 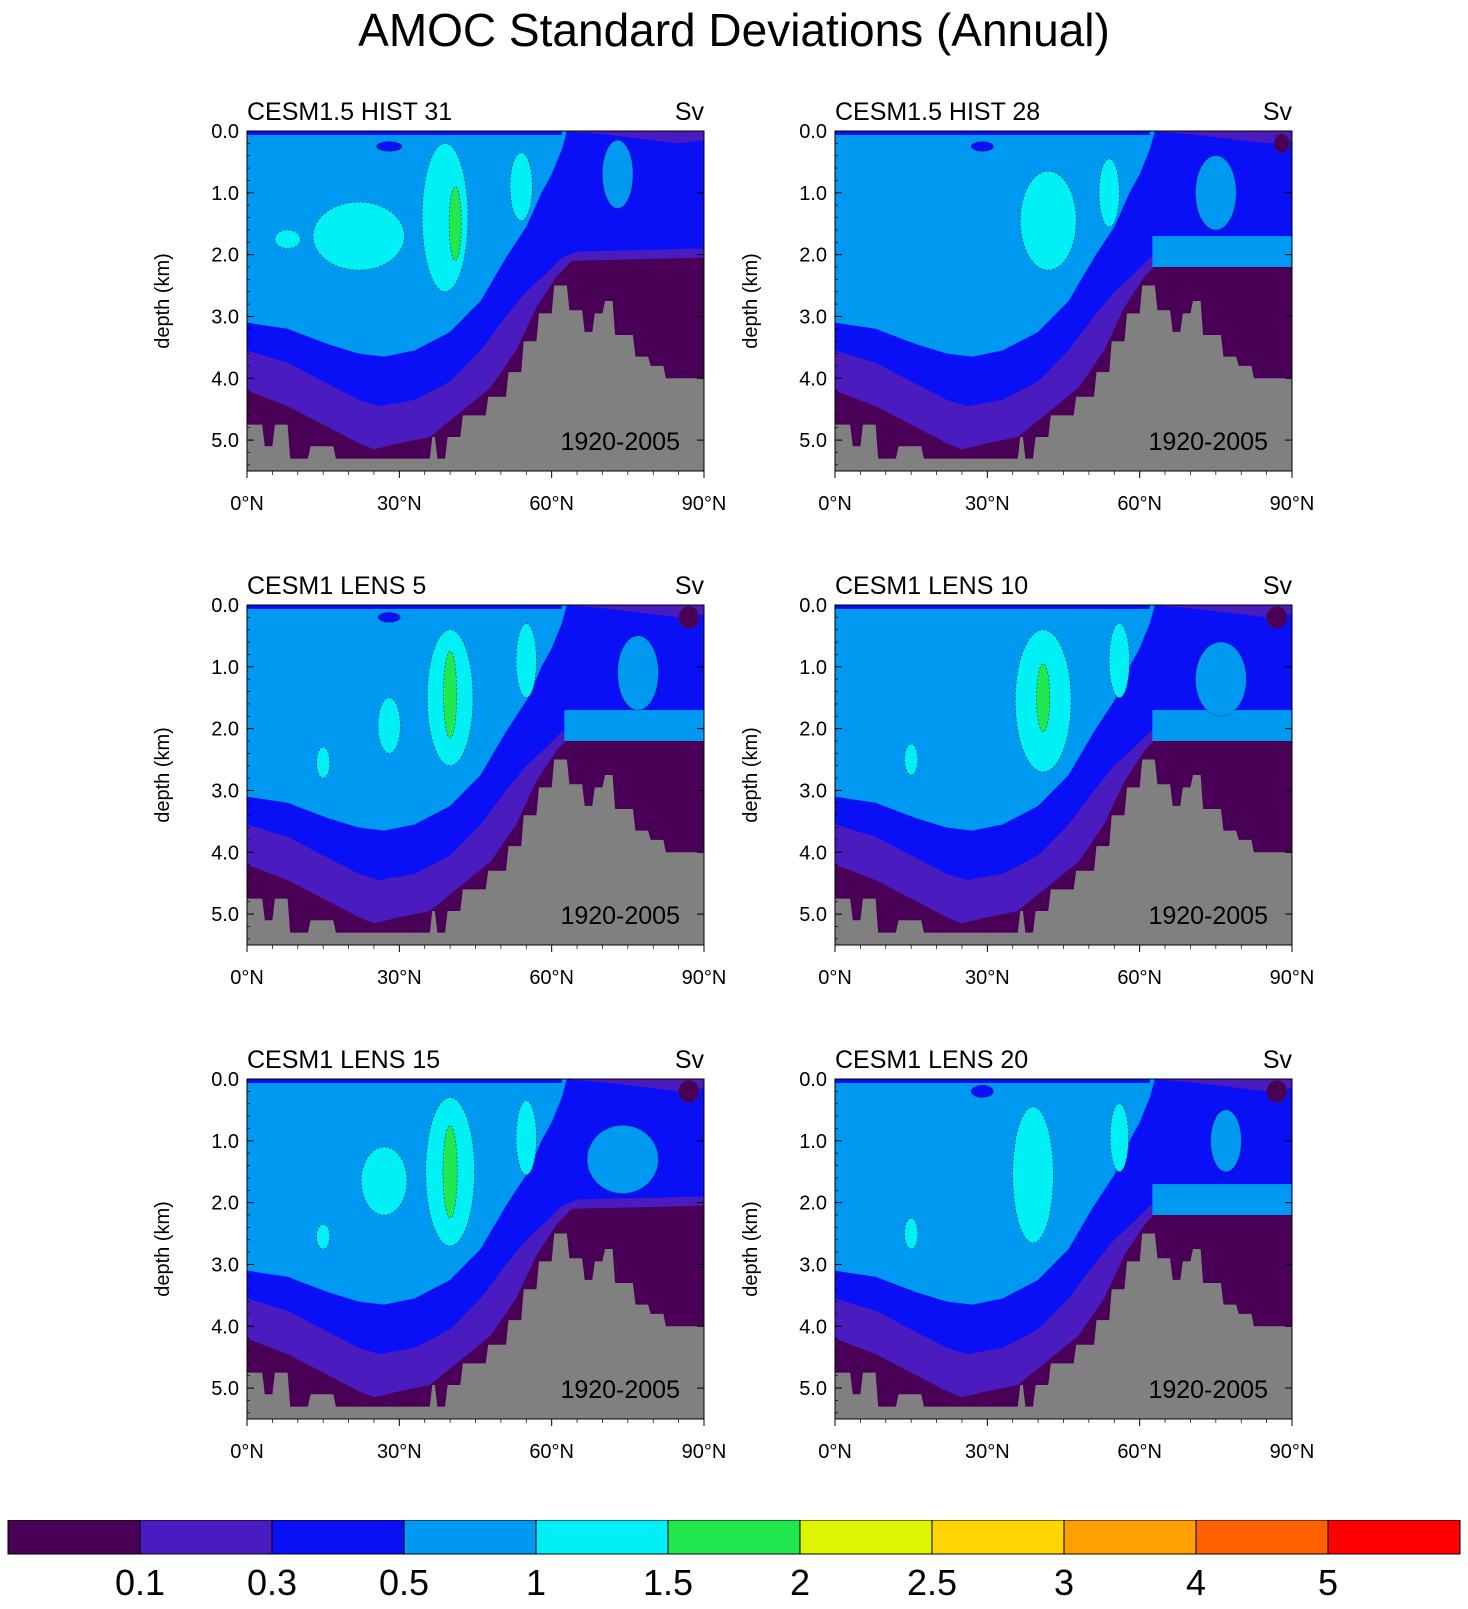 I want to click on colorbar: 0.1 0.3 0.5 1 1.5 2 2.5 3 4 5, so click(x=734, y=1561).